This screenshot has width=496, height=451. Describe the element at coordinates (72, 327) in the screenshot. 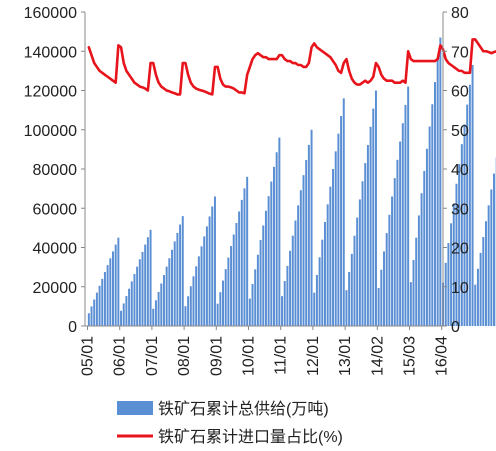

I see `left-tick-label: 0` at that location.